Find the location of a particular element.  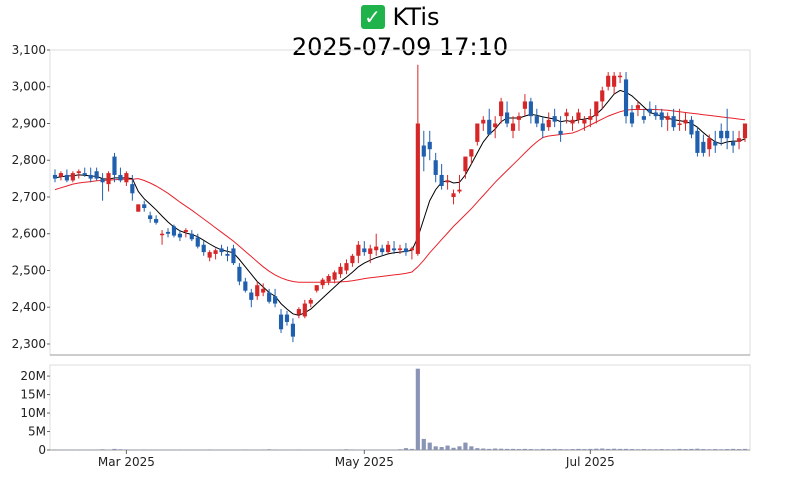

x-tick-label: May 2025 is located at coordinates (364, 462).